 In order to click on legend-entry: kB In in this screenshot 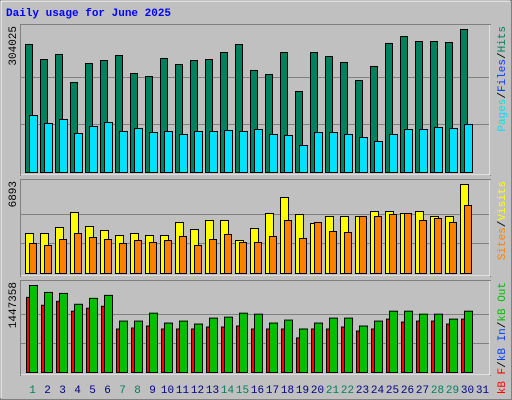, I will do `click(503, 344)`.